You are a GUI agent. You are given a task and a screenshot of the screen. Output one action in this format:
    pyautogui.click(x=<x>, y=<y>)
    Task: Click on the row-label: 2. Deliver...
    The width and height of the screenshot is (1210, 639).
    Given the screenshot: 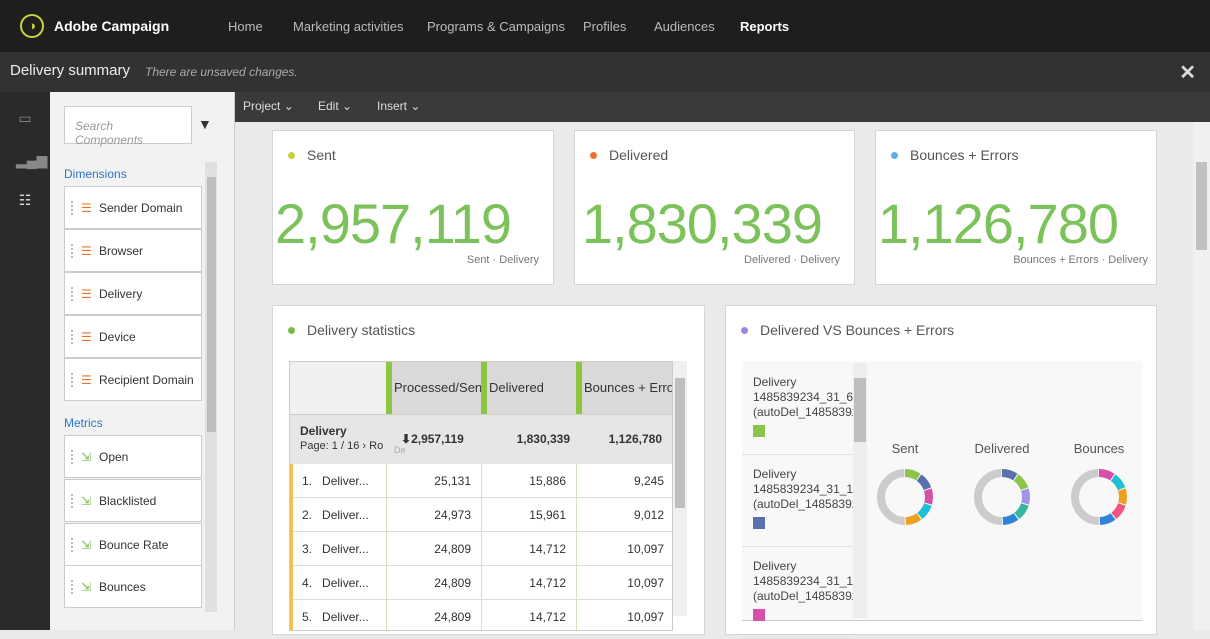 What is the action you would take?
    pyautogui.click(x=335, y=515)
    